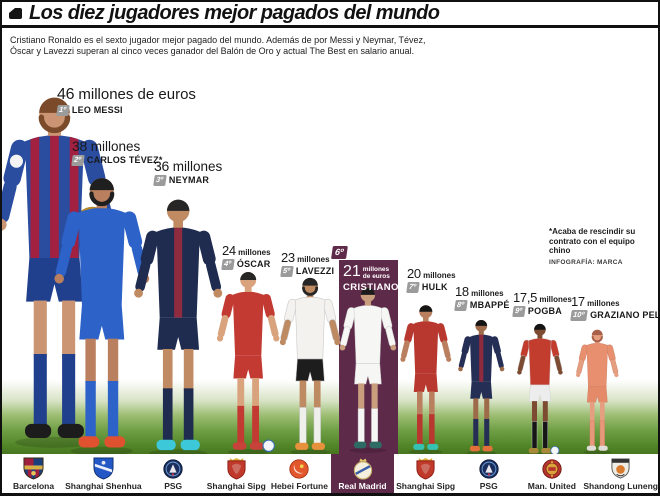  Describe the element at coordinates (579, 315) in the screenshot. I see `rank-badge: 10º` at that location.